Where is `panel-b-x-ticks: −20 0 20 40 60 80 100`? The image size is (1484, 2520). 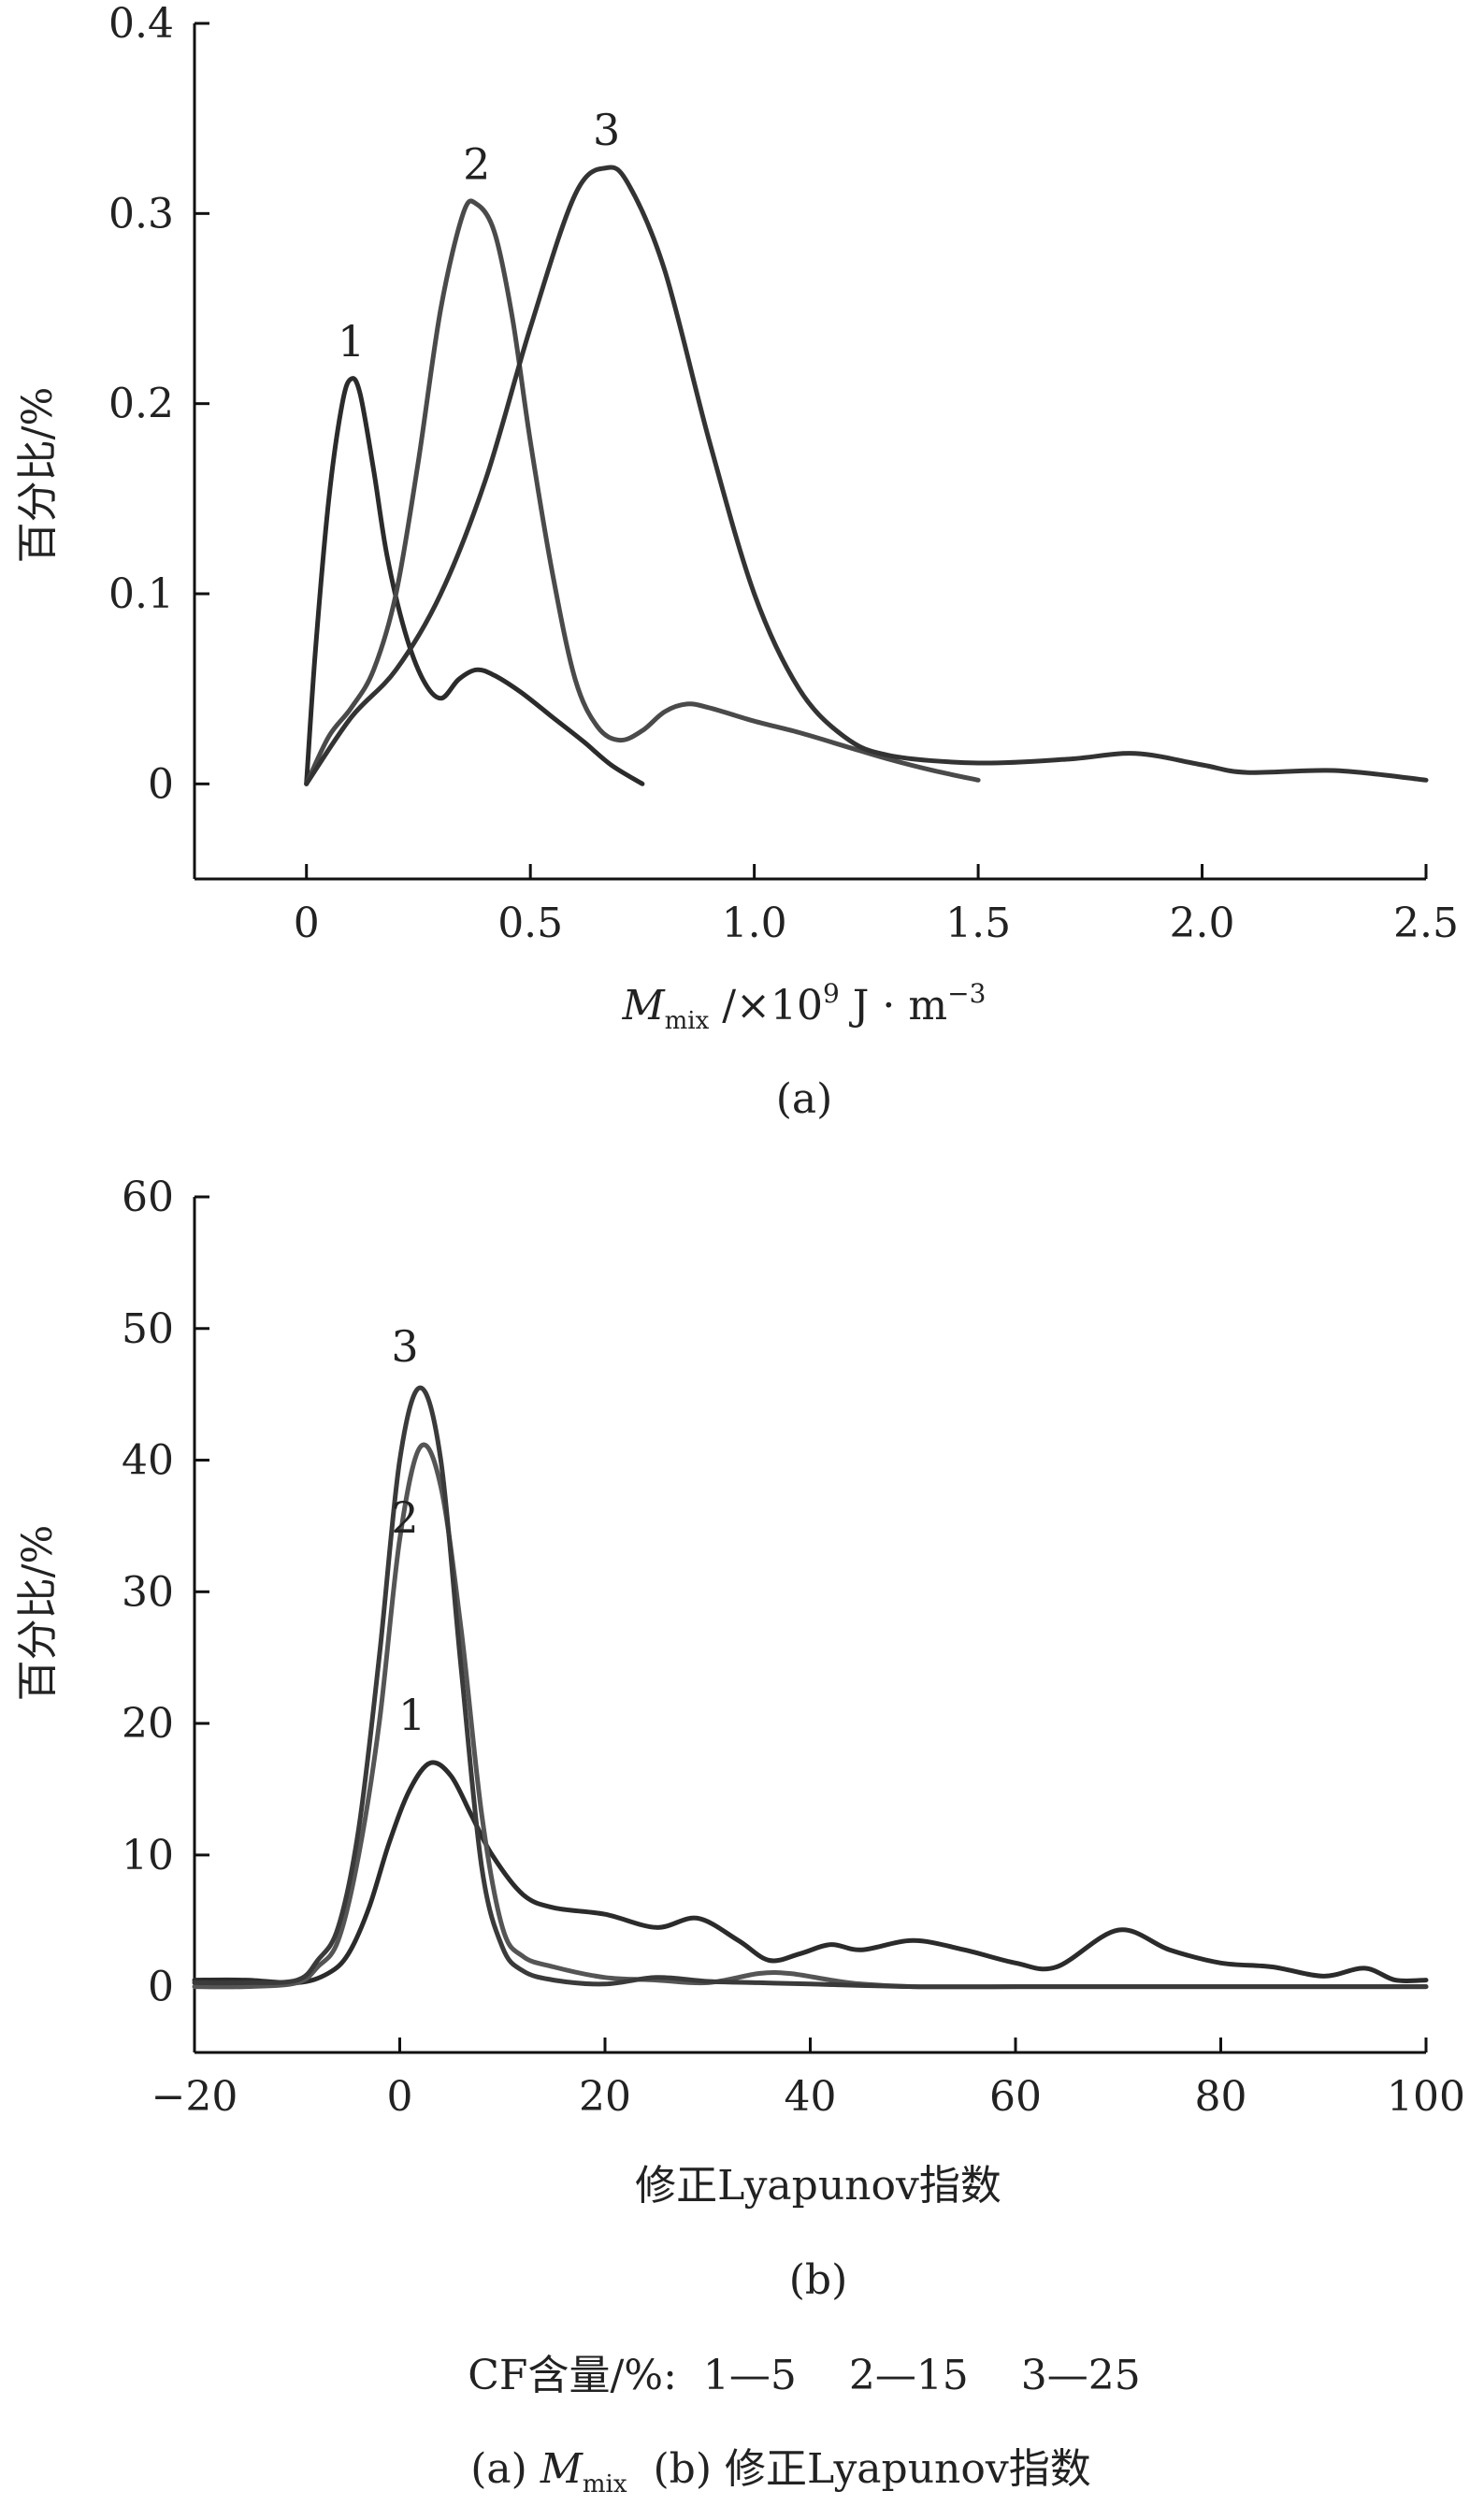
panel-b-x-ticks: −20 0 20 40 60 80 100 is located at coordinates (808, 2079).